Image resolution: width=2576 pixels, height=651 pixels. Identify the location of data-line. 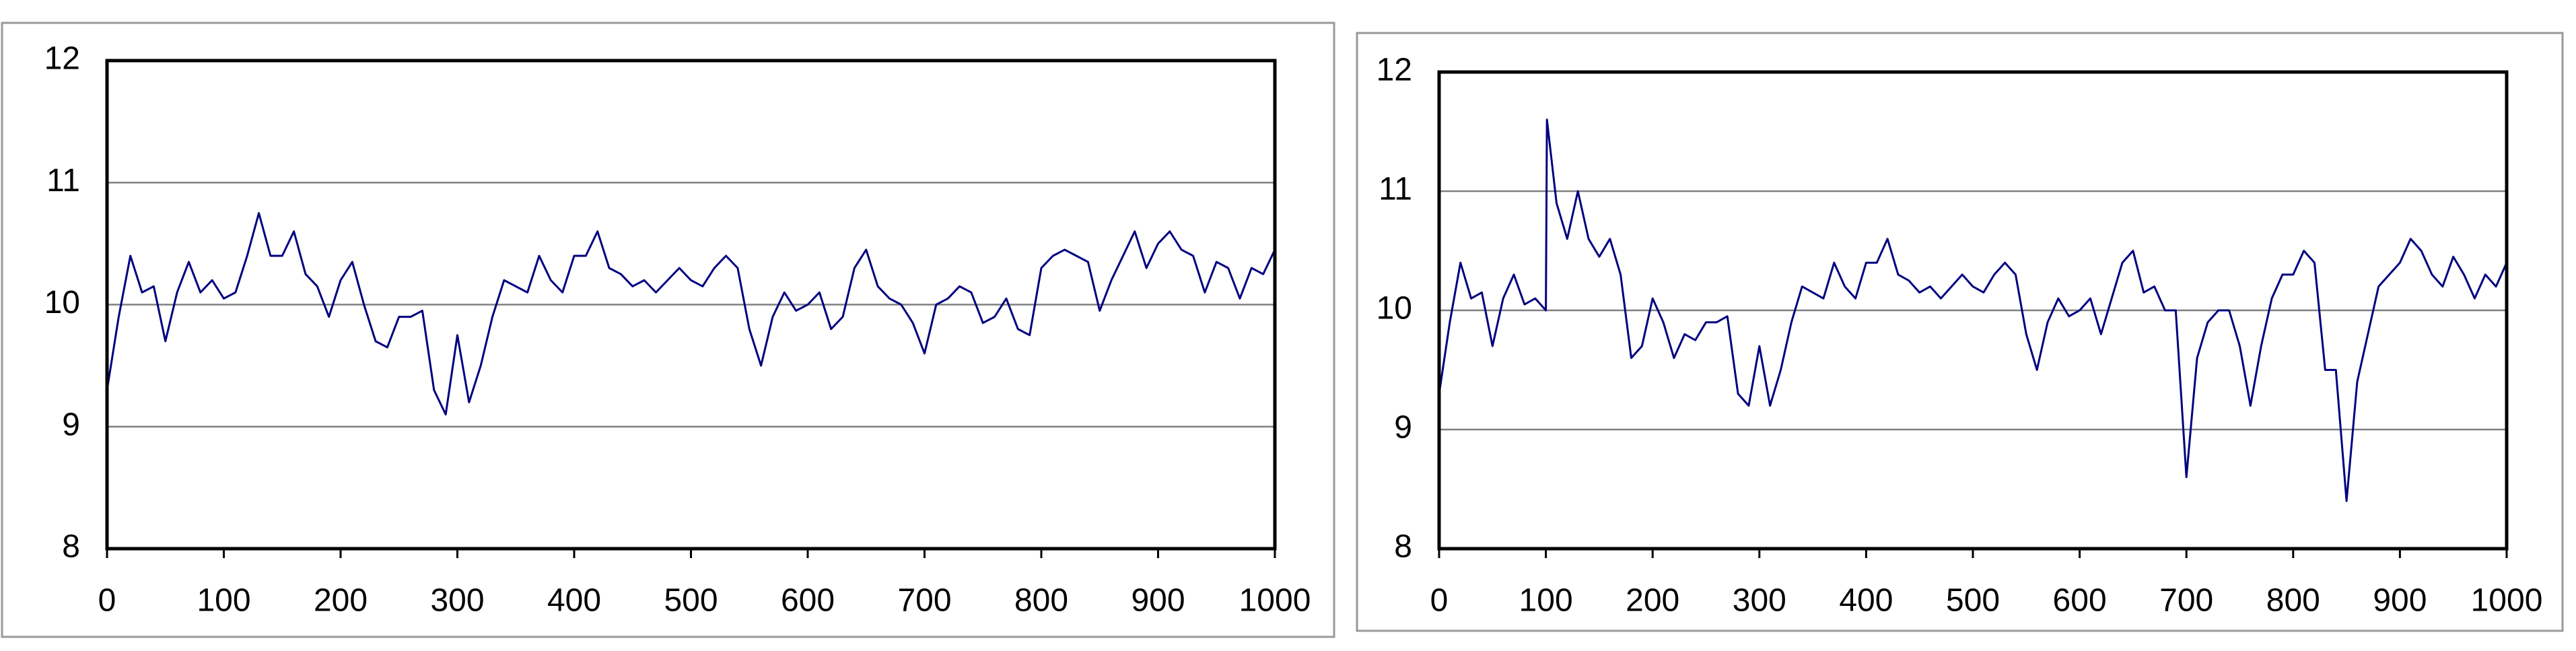
(691, 314).